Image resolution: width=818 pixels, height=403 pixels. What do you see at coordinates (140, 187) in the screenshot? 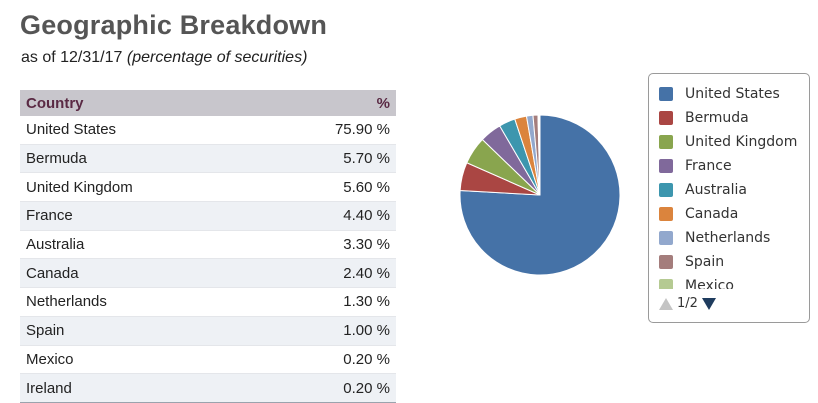
I see `country-cell: United Kingdom` at bounding box center [140, 187].